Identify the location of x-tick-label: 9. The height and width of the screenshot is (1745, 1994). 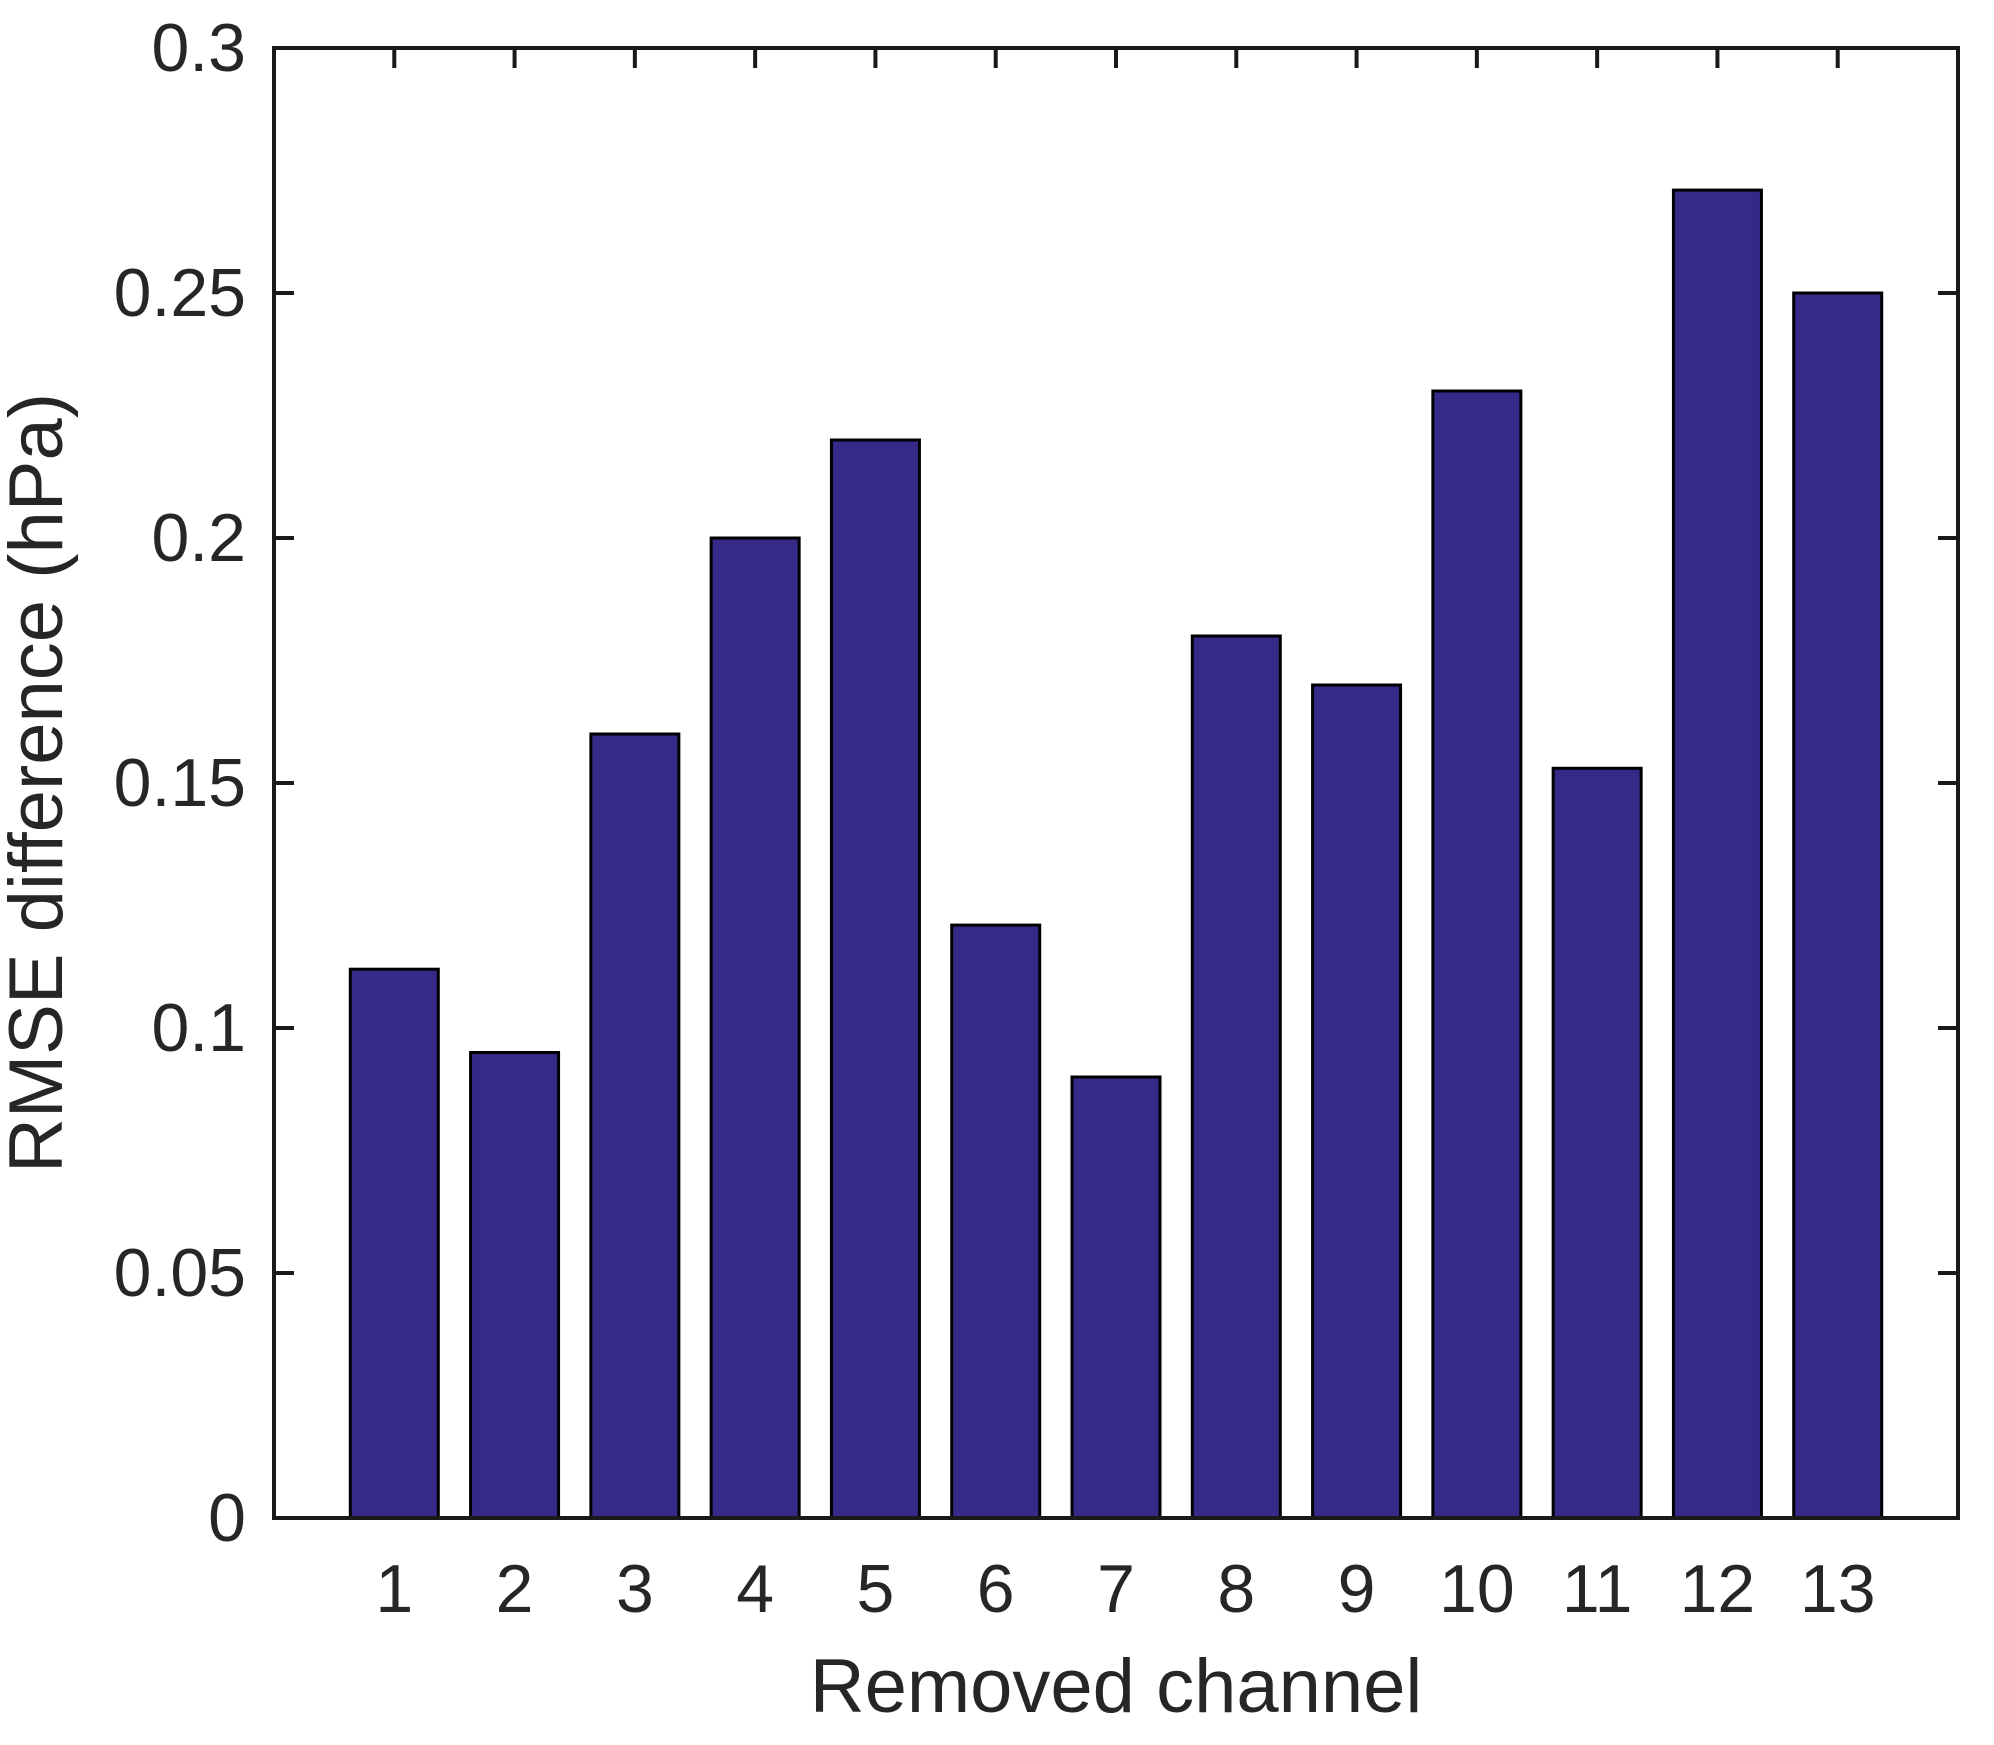
(1357, 1589).